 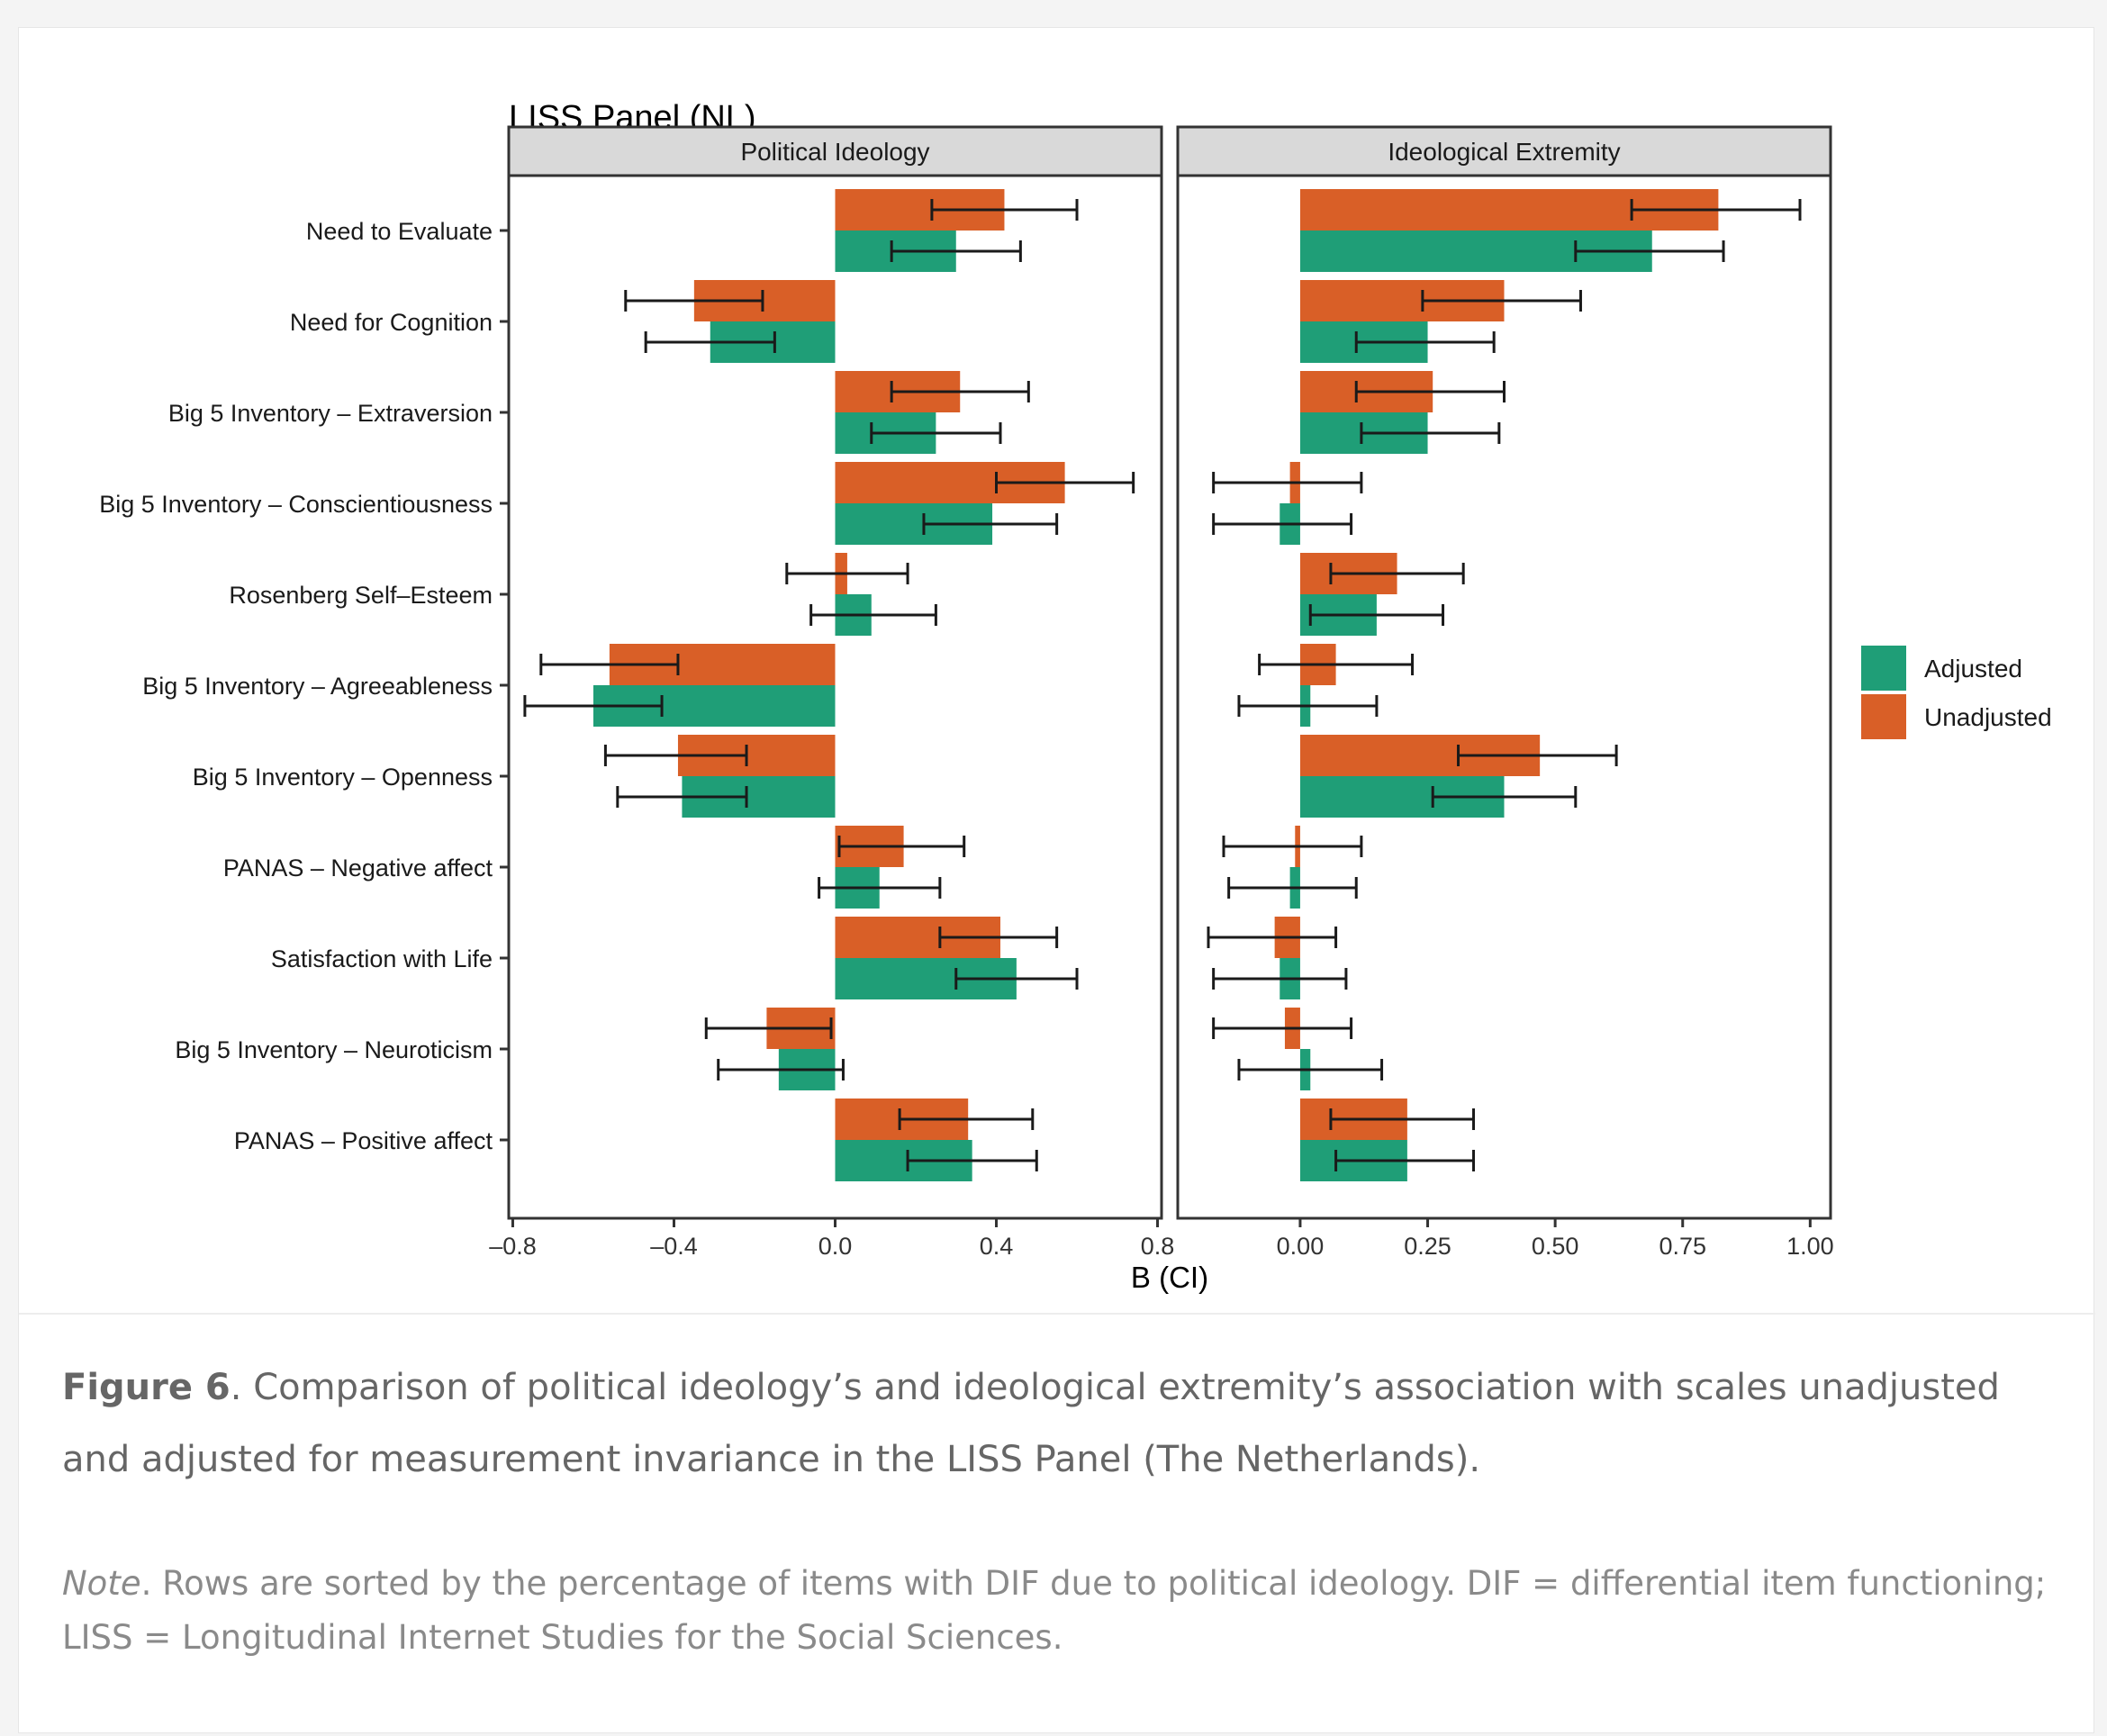 I want to click on y-tick-label: PANAS – Negative affect, so click(x=358, y=868).